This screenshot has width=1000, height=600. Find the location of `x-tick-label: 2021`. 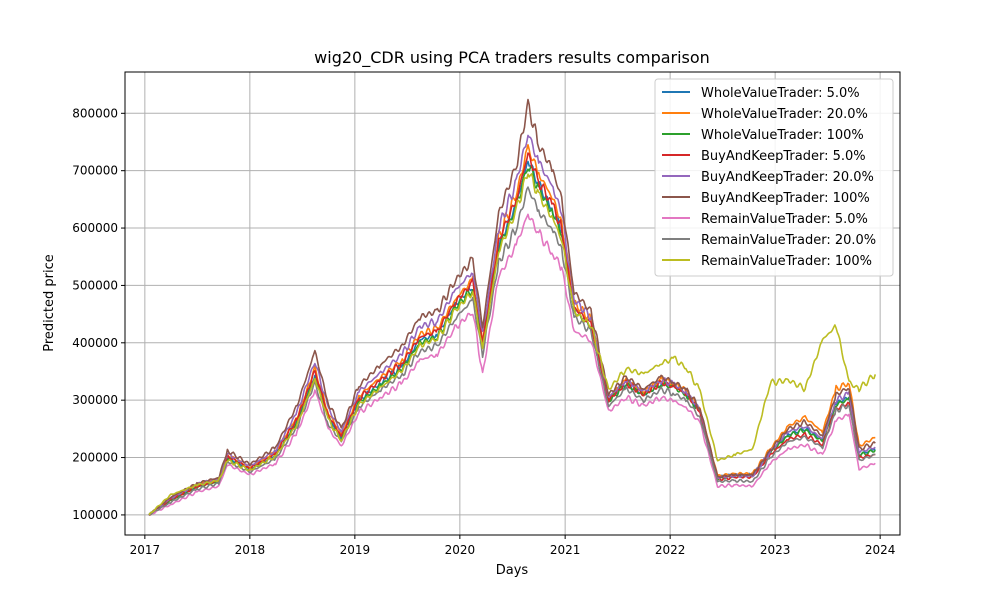

x-tick-label: 2021 is located at coordinates (565, 550).